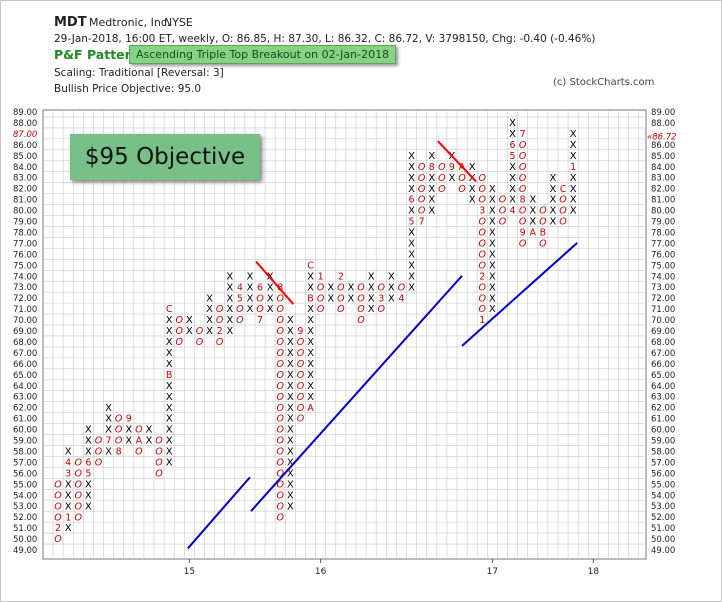  I want to click on month-marker: 6, so click(412, 200).